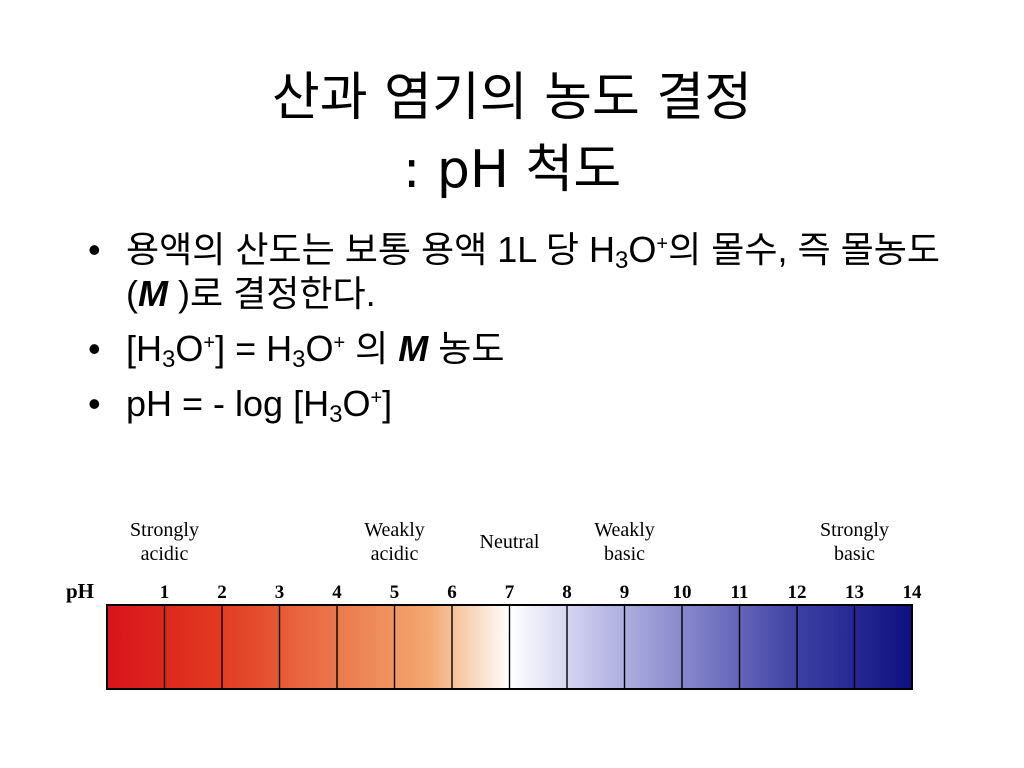 The height and width of the screenshot is (768, 1024). Describe the element at coordinates (222, 592) in the screenshot. I see `ph-tick-label: 2` at that location.